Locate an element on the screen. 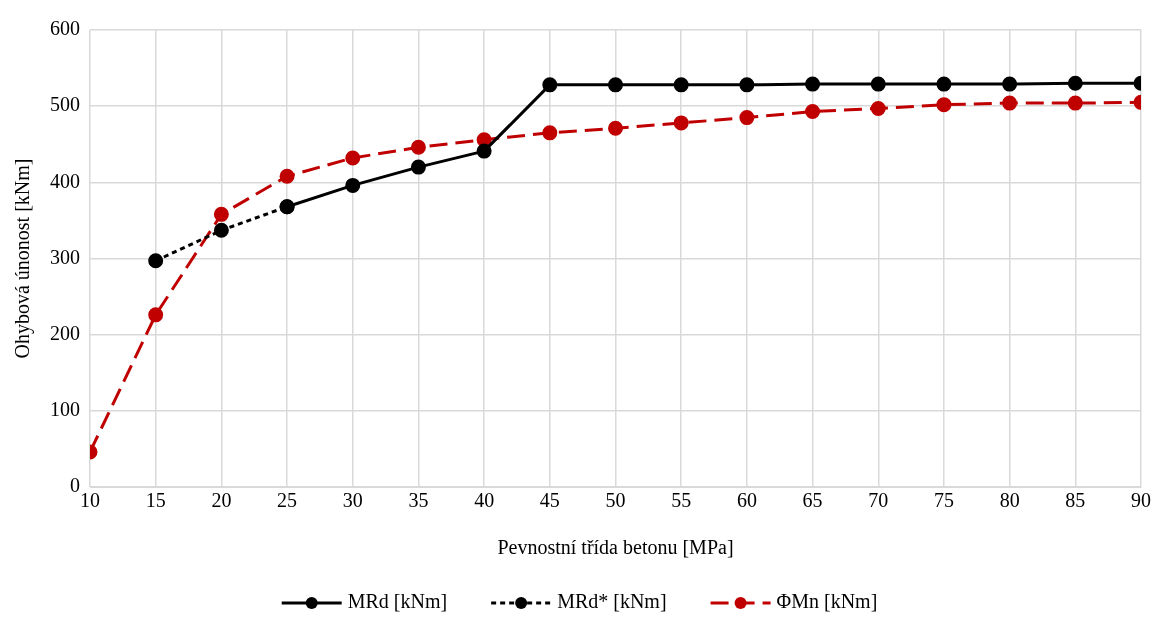  y-tick-label: 300 is located at coordinates (65, 256).